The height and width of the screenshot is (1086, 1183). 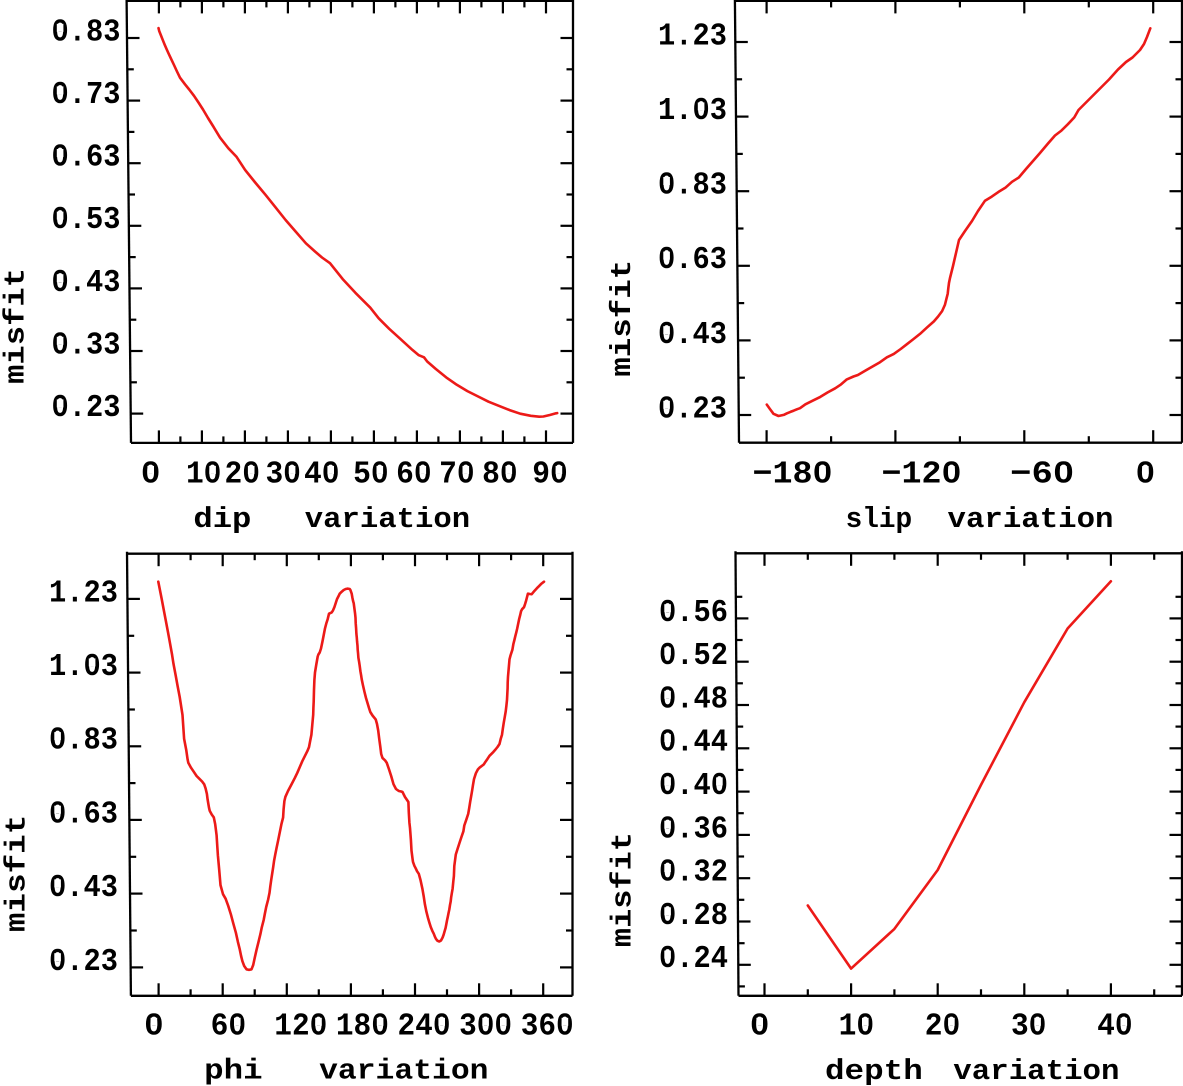 What do you see at coordinates (233, 1070) in the screenshot?
I see `svg-text: phi` at bounding box center [233, 1070].